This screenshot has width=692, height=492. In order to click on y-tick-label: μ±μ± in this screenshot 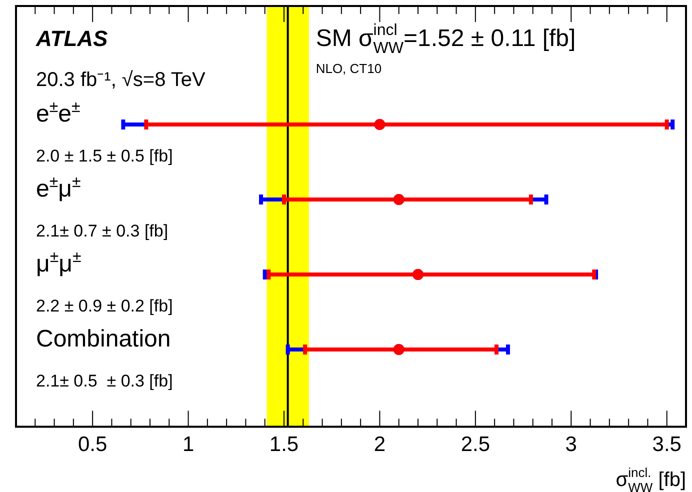, I will do `click(59, 263)`.